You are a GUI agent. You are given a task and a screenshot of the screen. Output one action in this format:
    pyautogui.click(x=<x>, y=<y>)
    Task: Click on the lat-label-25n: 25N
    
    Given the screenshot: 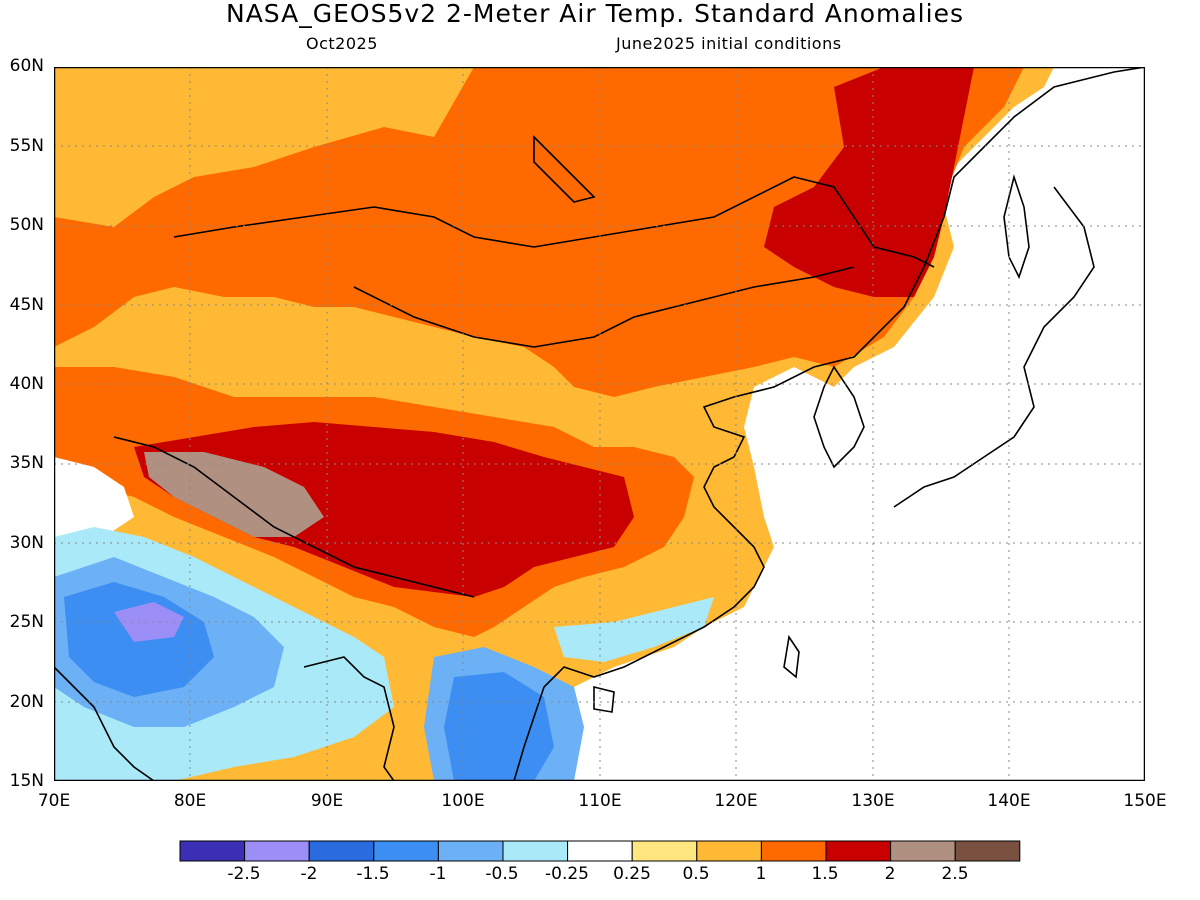 What is the action you would take?
    pyautogui.click(x=26, y=622)
    